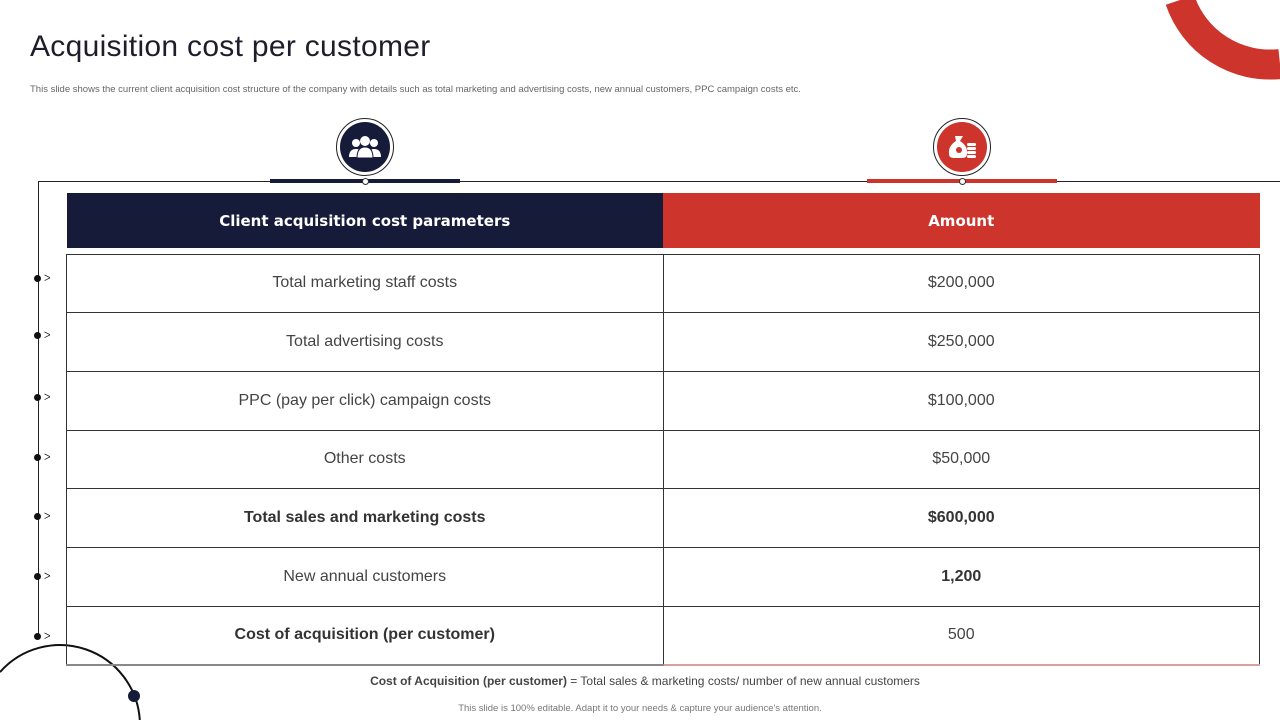  What do you see at coordinates (38, 409) in the screenshot?
I see `timeline-line` at bounding box center [38, 409].